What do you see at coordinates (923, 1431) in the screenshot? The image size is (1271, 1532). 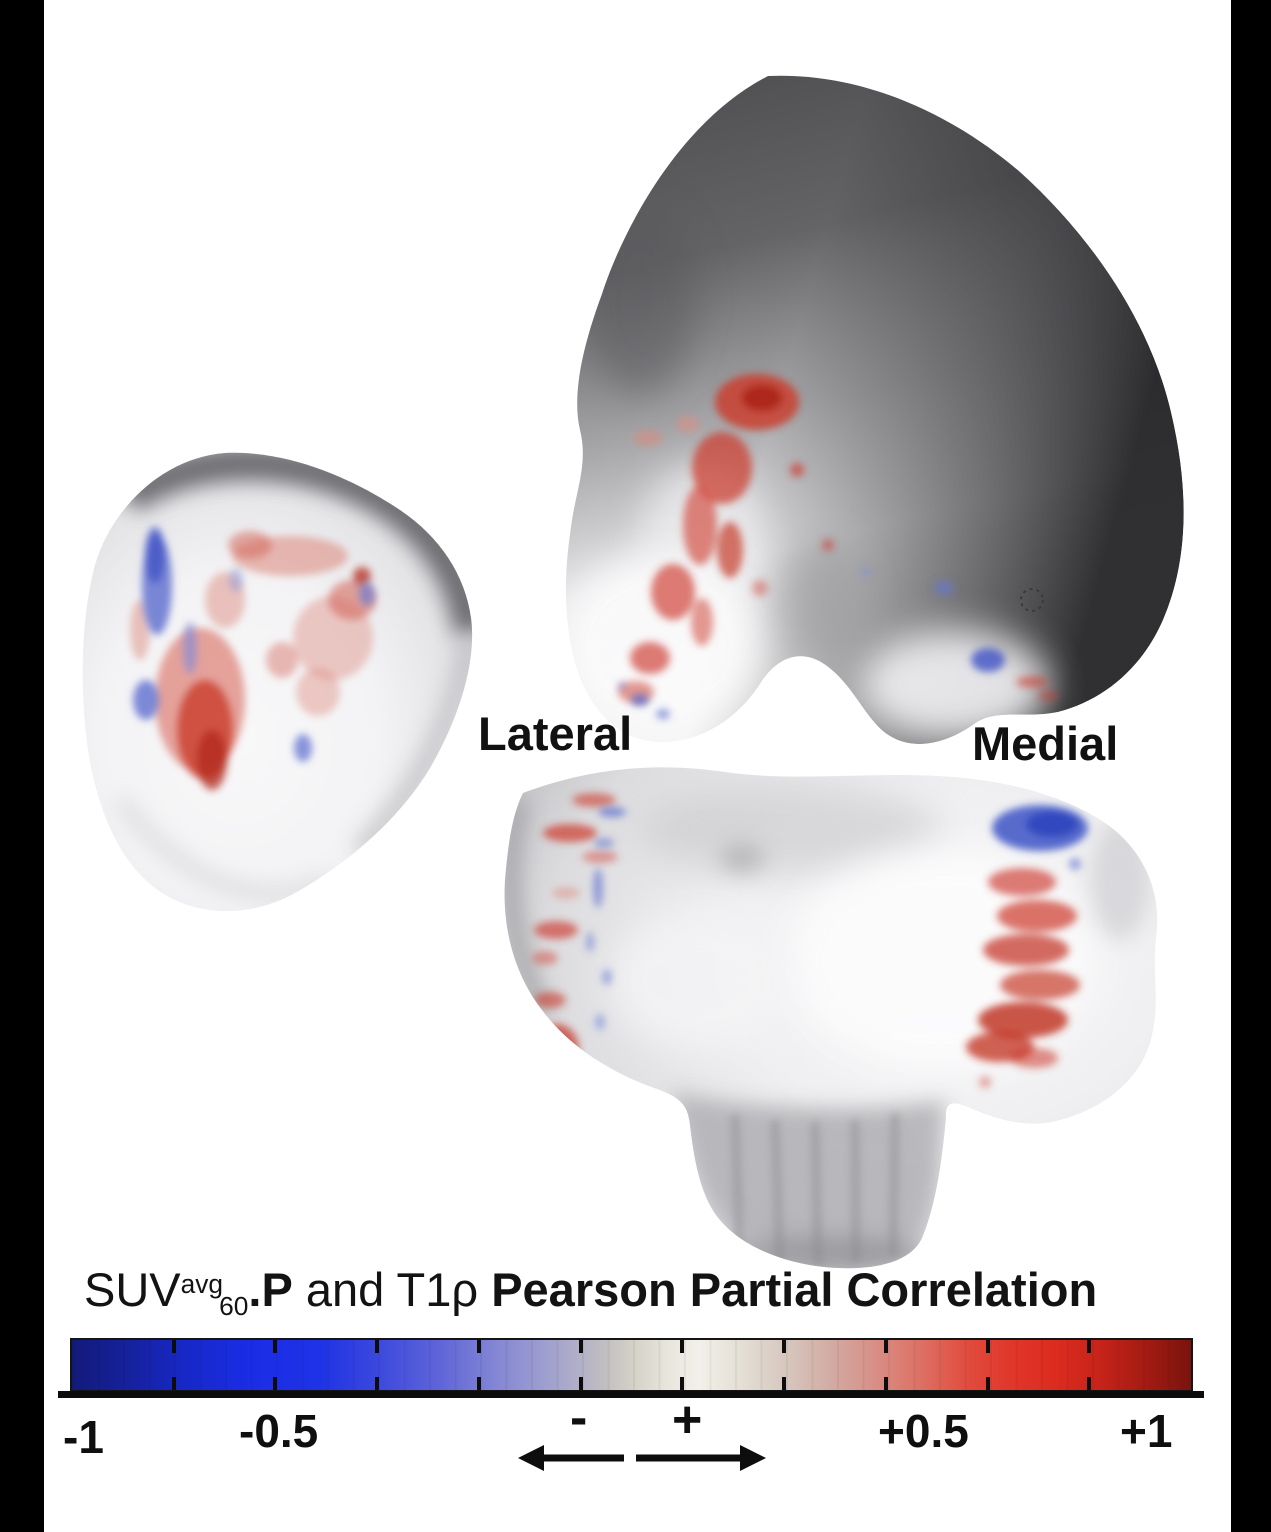 I see `colorbar-label-pos05: +0.5` at bounding box center [923, 1431].